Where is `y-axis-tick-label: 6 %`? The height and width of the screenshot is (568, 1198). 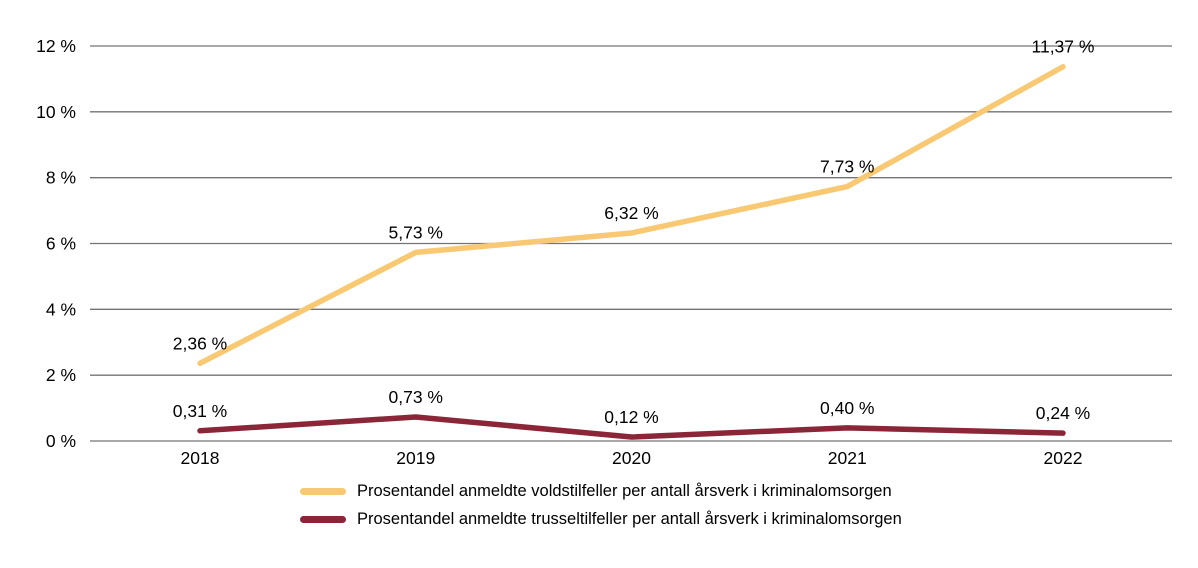
y-axis-tick-label: 6 % is located at coordinates (61, 244).